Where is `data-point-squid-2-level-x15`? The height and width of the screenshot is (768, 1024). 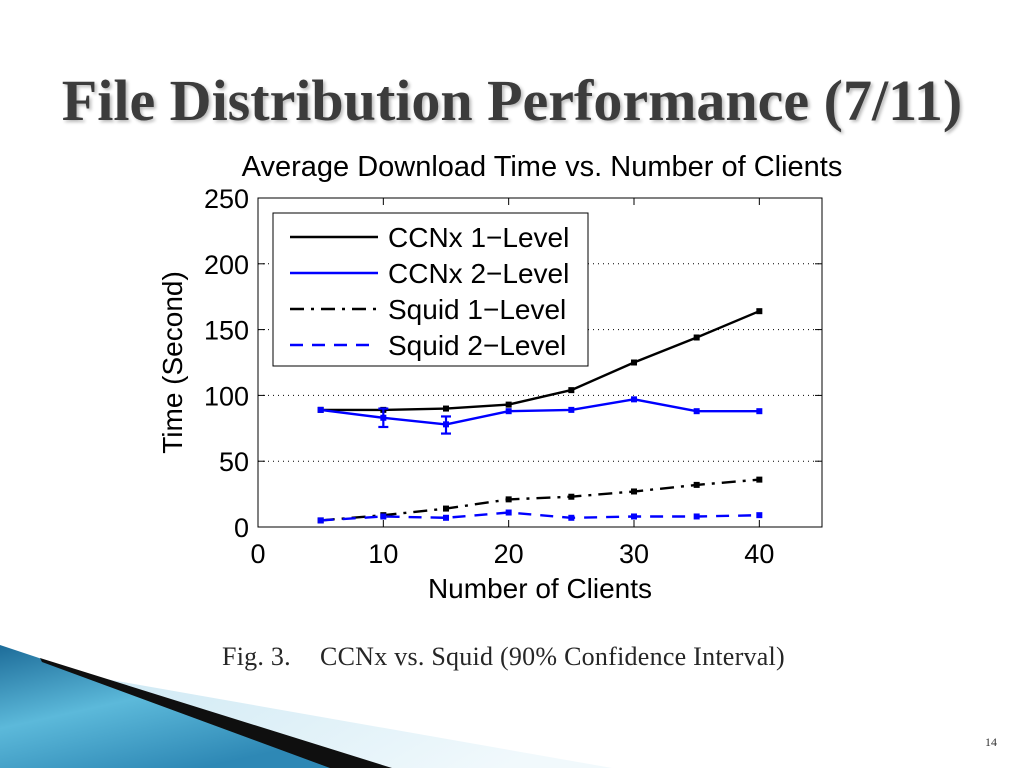
data-point-squid-2-level-x15 is located at coordinates (446, 517).